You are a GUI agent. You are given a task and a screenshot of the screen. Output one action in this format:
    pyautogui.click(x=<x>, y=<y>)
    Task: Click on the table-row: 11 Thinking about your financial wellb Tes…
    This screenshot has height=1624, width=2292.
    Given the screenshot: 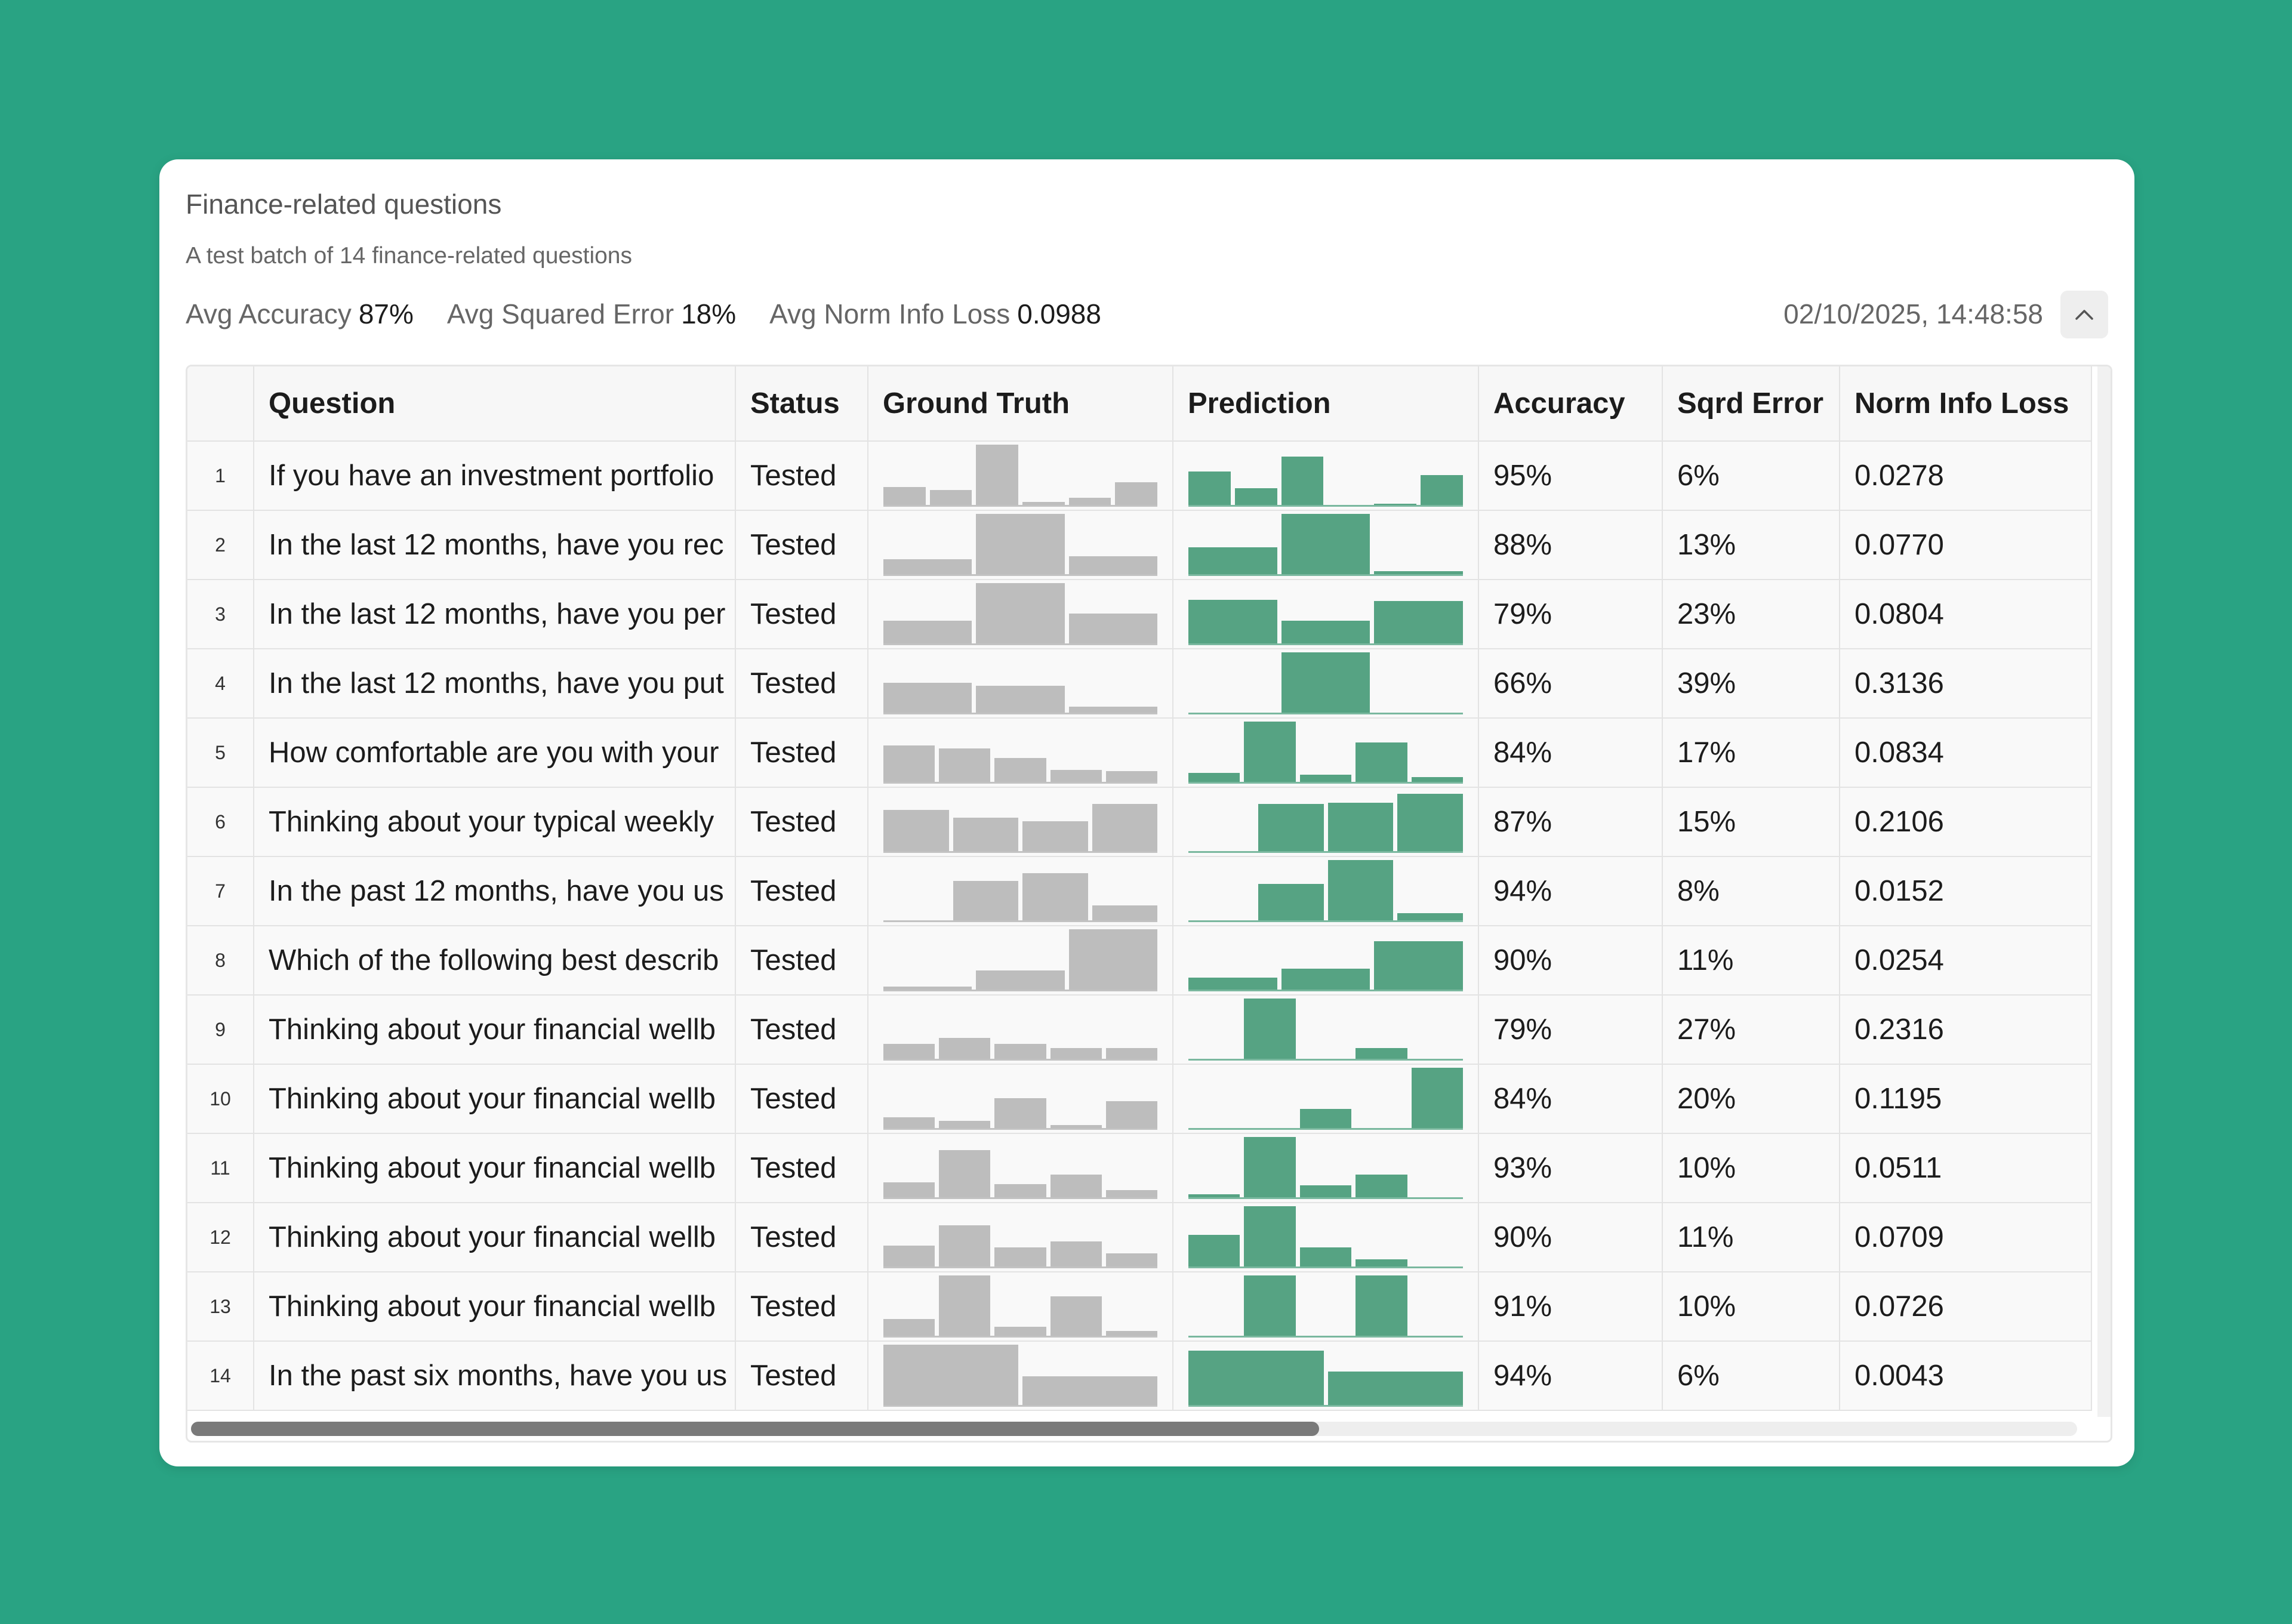 What is the action you would take?
    pyautogui.click(x=1139, y=1168)
    